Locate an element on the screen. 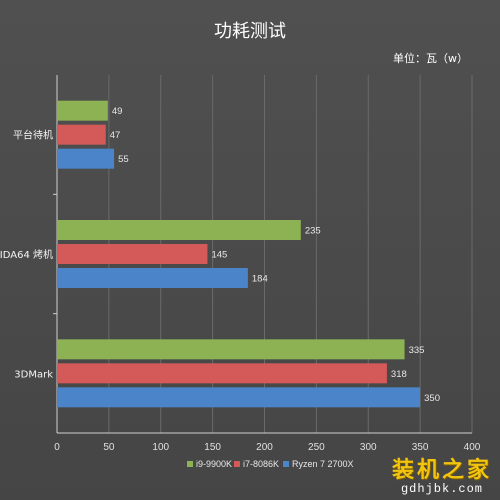 Image resolution: width=500 pixels, height=500 pixels. x-tick-label: 400 is located at coordinates (472, 447).